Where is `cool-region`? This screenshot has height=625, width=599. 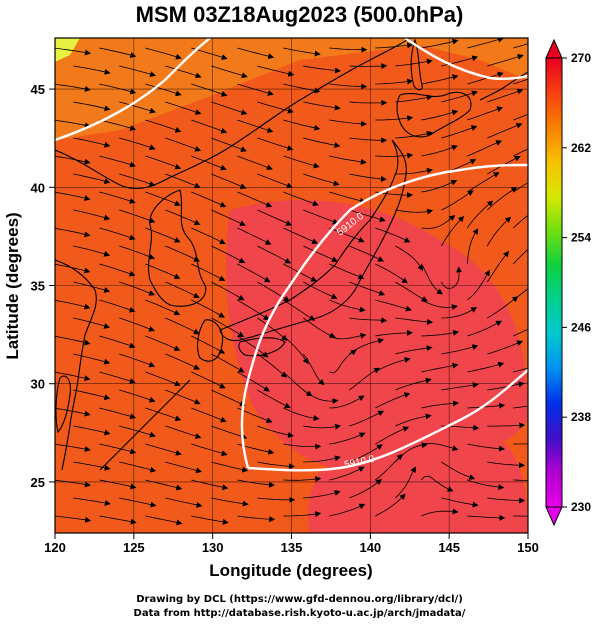
cool-region is located at coordinates (291, 89).